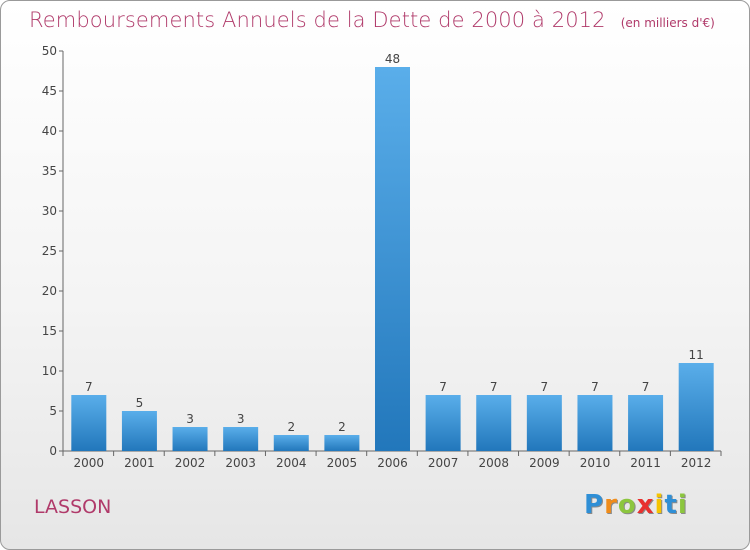 The image size is (750, 550). What do you see at coordinates (240, 463) in the screenshot?
I see `x-tick-label: 2003` at bounding box center [240, 463].